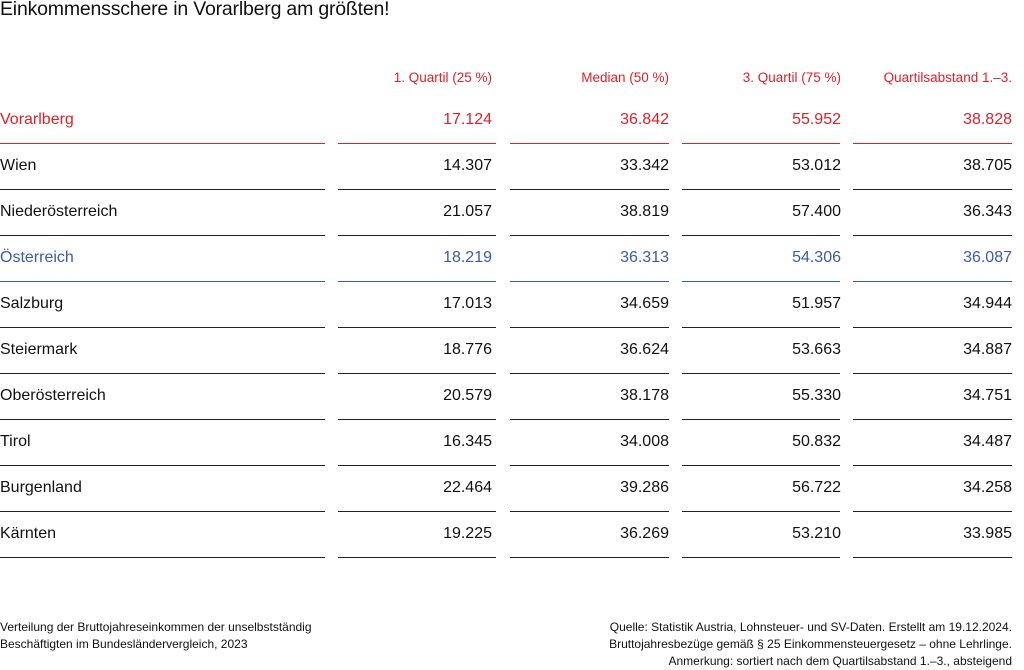  What do you see at coordinates (644, 395) in the screenshot?
I see `cell-median: 38.178` at bounding box center [644, 395].